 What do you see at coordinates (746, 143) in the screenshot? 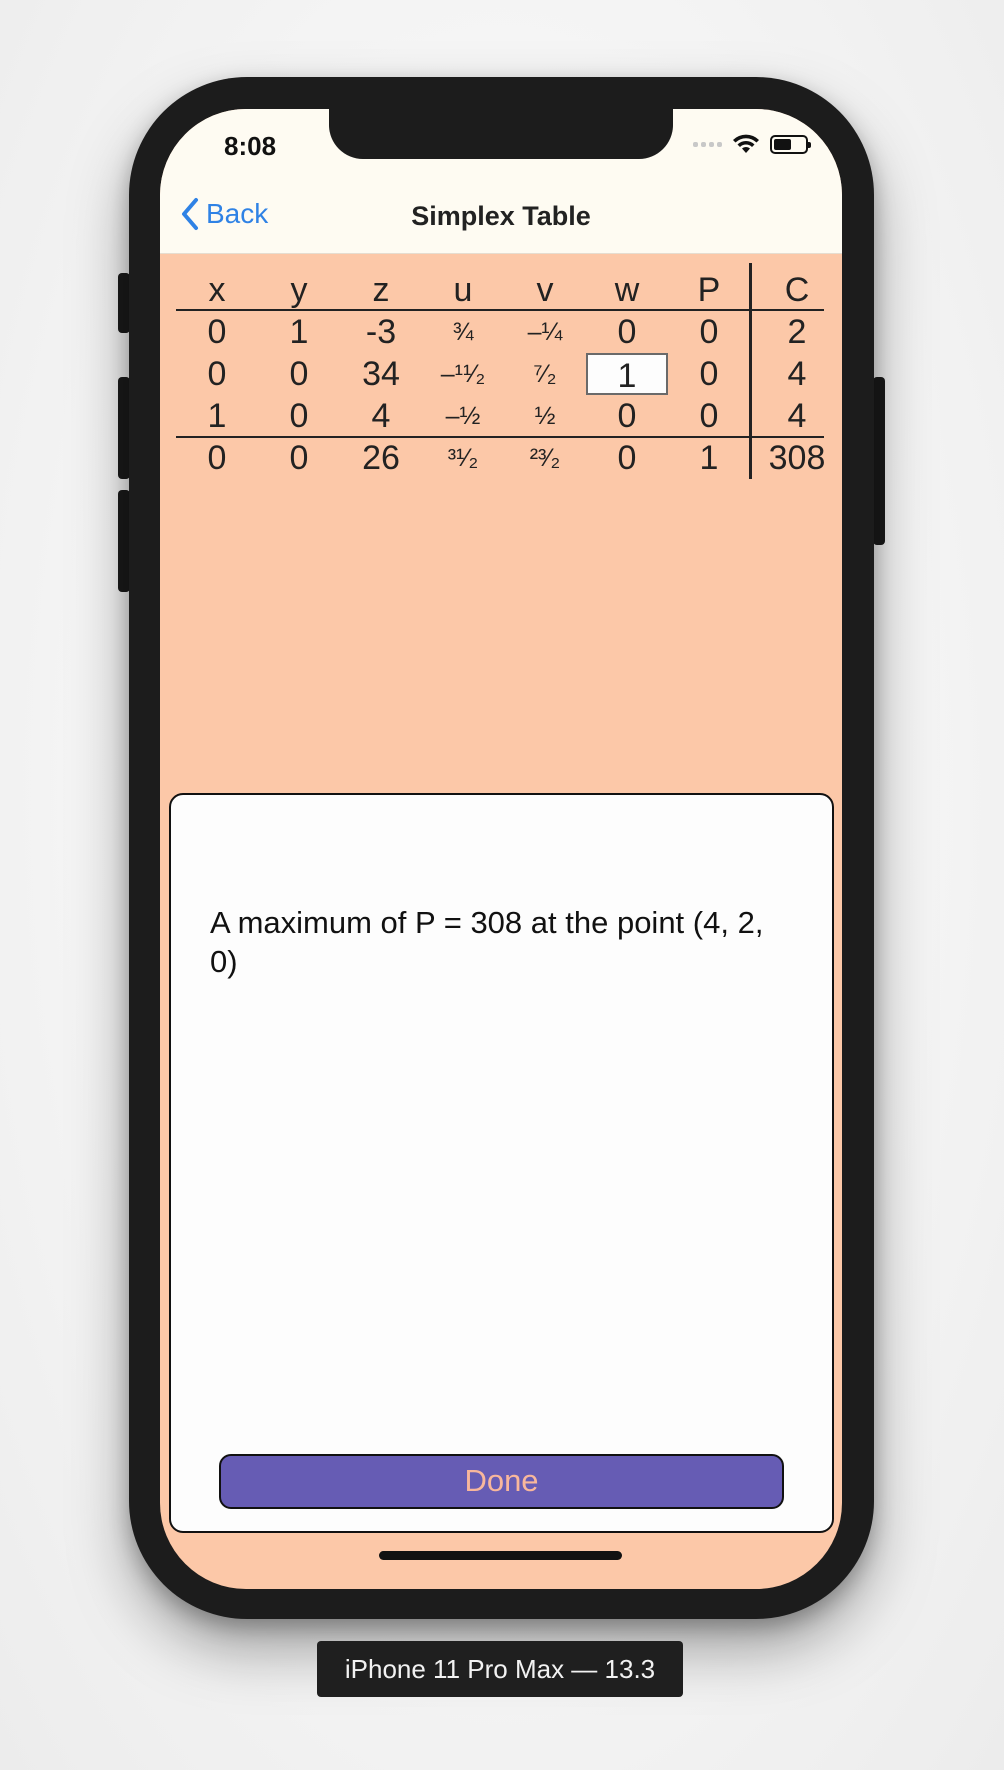
I see `wifi-icon` at bounding box center [746, 143].